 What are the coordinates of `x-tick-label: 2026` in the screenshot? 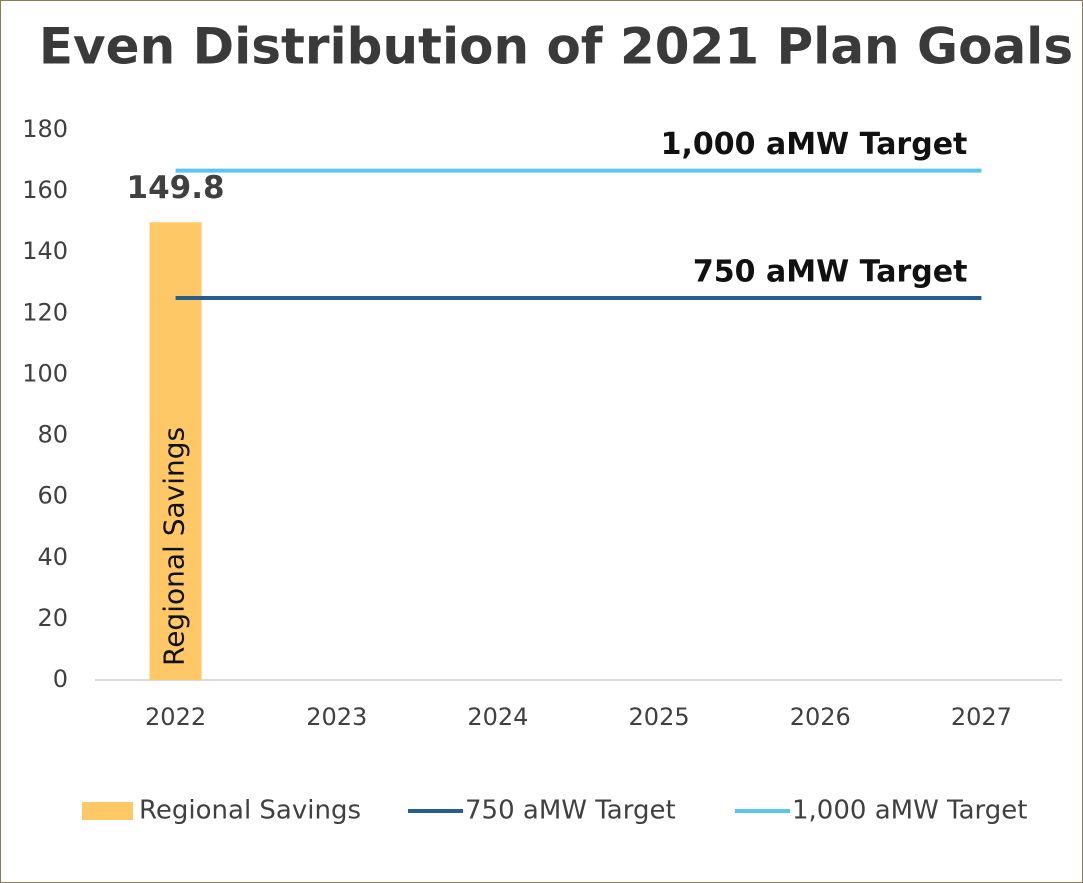 It's located at (820, 717).